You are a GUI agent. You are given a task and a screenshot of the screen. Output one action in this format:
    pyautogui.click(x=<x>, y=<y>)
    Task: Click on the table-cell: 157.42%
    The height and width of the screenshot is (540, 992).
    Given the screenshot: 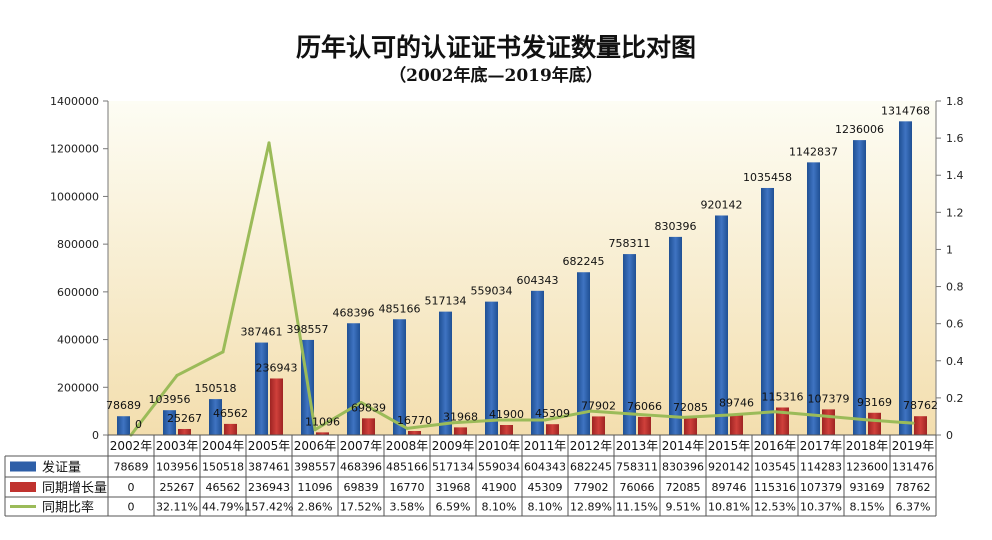 What is the action you would take?
    pyautogui.click(x=269, y=507)
    